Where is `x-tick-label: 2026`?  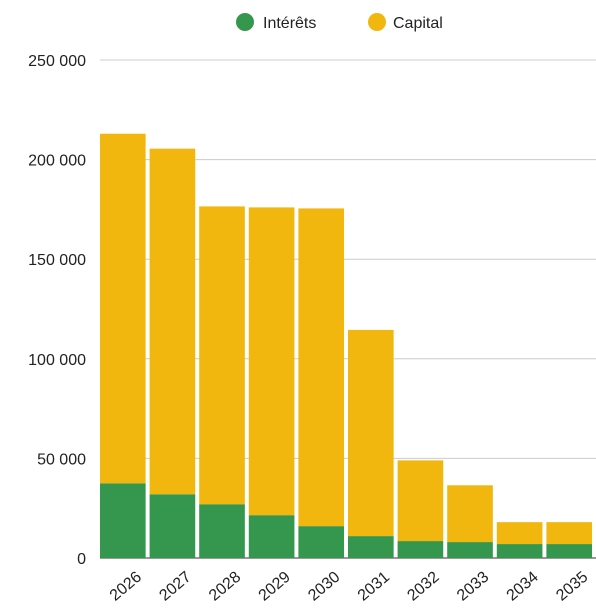
x-tick-label: 2026 is located at coordinates (126, 587).